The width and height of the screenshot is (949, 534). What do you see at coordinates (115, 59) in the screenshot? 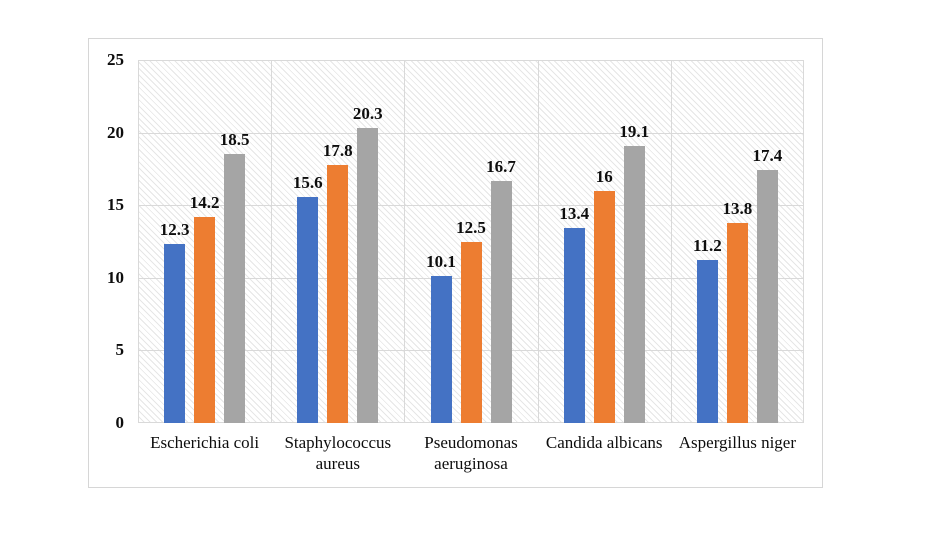
I see `y-axis-tick-label: 25` at bounding box center [115, 59].